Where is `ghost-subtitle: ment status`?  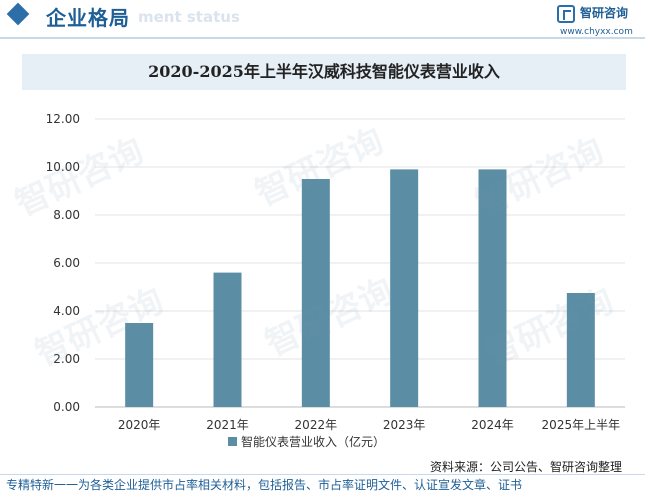
ghost-subtitle: ment status is located at coordinates (189, 17).